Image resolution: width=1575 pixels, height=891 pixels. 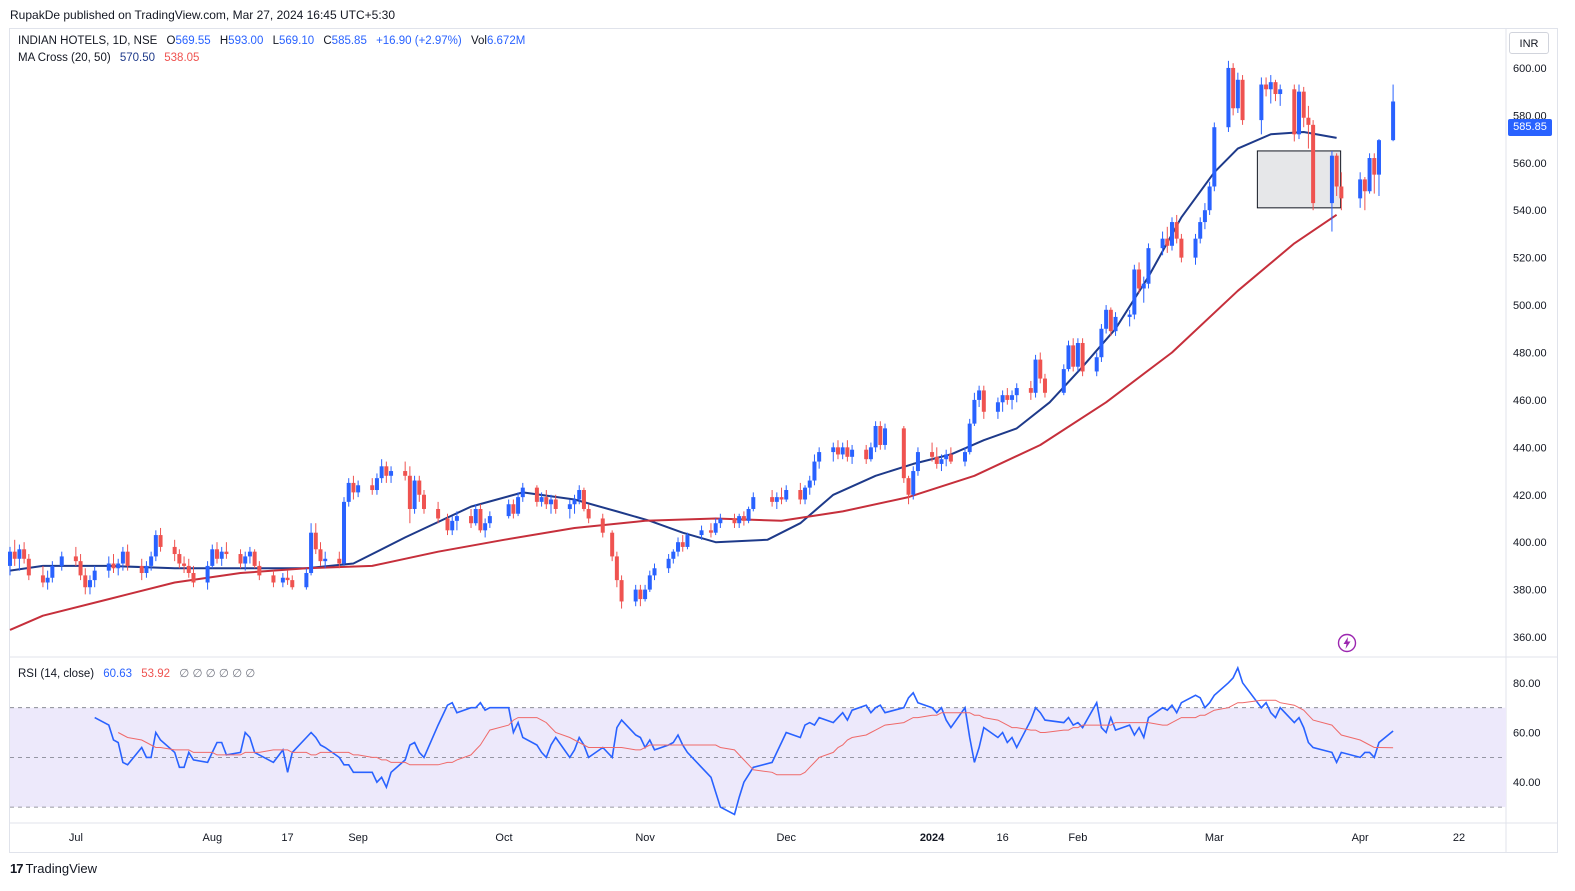 I want to click on time-tick-label: 16, so click(x=1003, y=838).